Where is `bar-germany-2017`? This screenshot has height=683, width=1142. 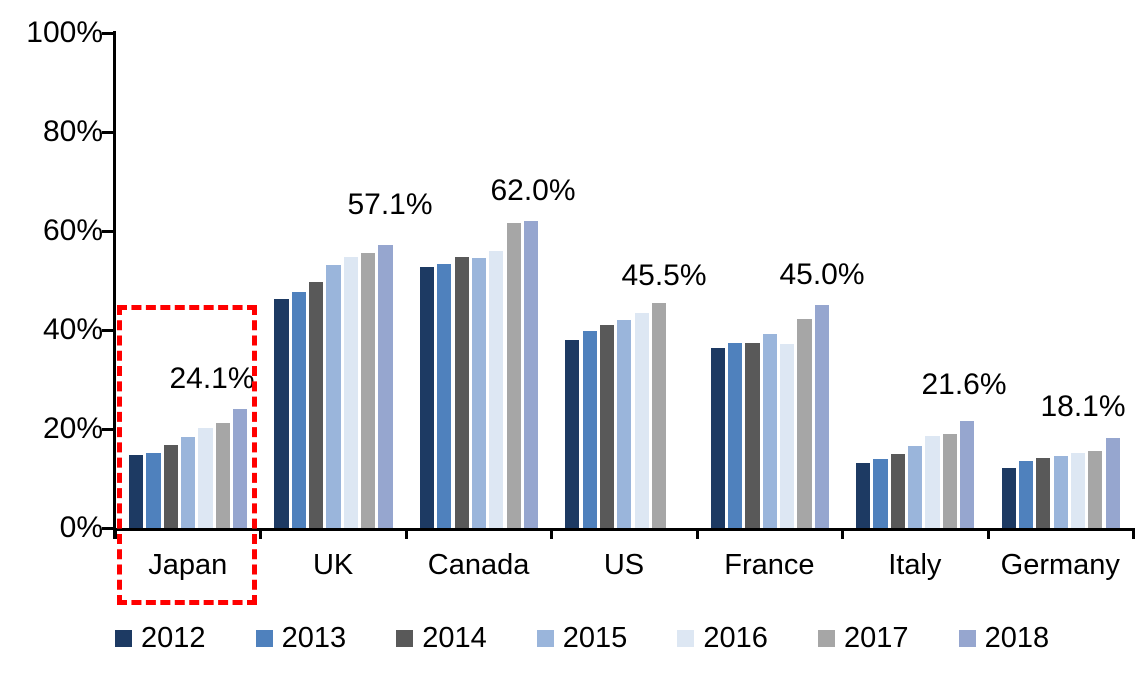
bar-germany-2017 is located at coordinates (1095, 489).